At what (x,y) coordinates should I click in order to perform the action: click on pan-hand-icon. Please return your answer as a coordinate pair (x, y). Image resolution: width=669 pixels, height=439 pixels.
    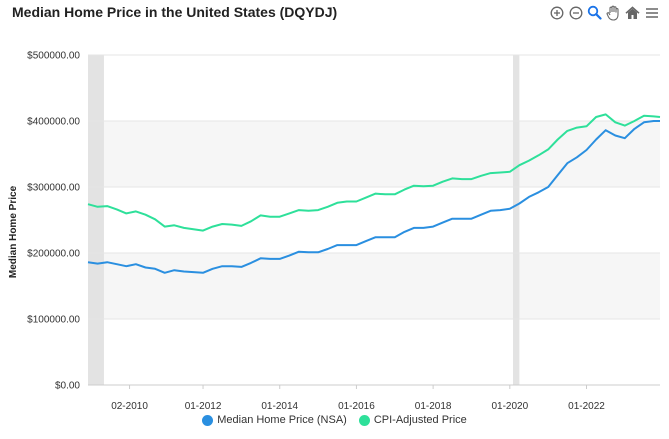
    Looking at the image, I should click on (613, 13).